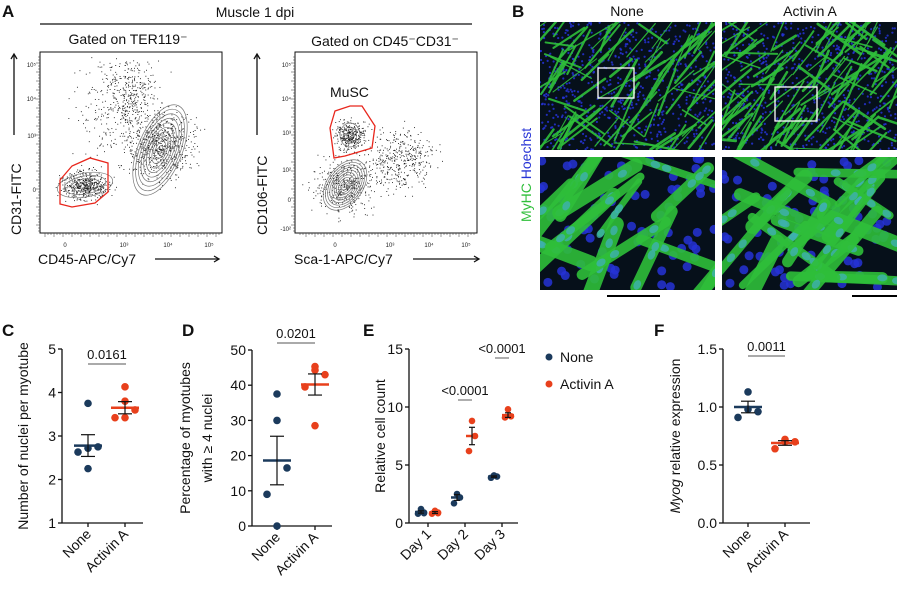  I want to click on myonucleus, so click(894, 281).